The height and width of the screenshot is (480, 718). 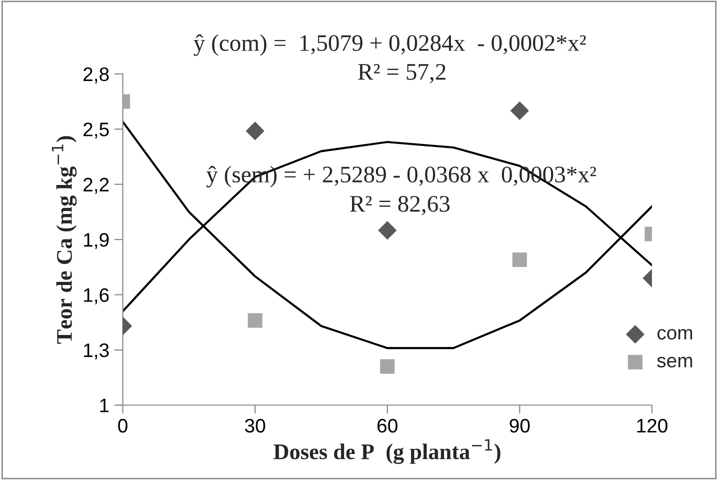 I want to click on y-tick-label: 1,9, so click(x=96, y=241).